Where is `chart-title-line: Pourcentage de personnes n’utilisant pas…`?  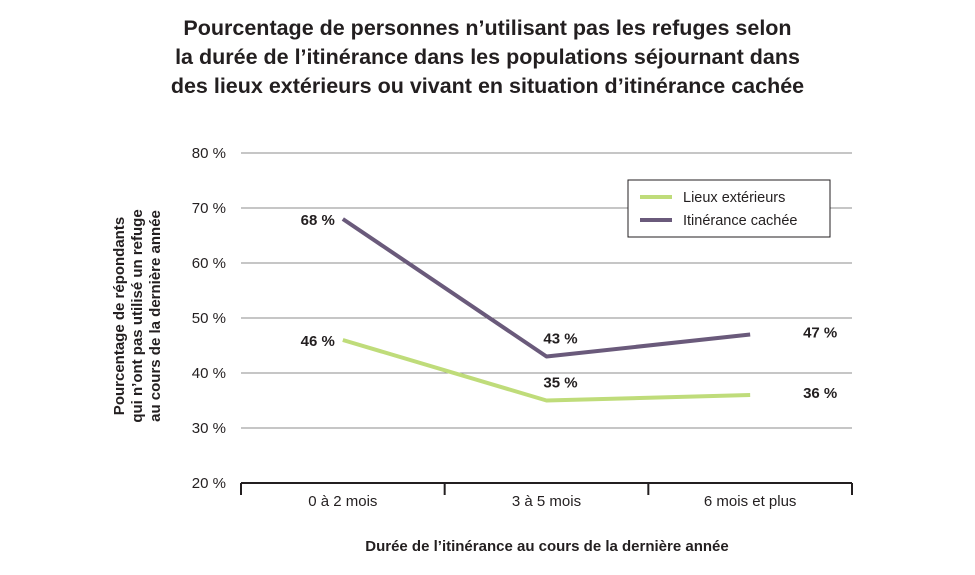 chart-title-line: Pourcentage de personnes n’utilisant pas… is located at coordinates (487, 28).